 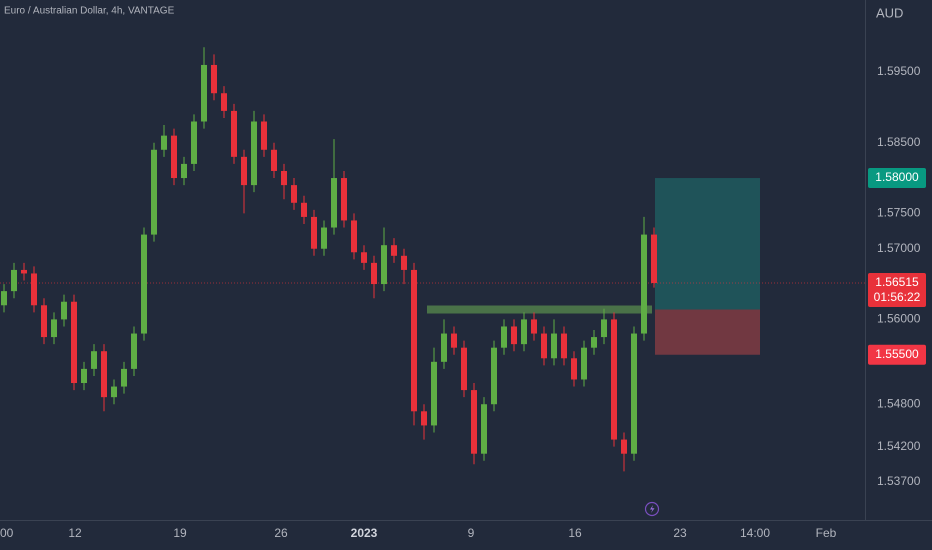 I want to click on lightning-icon, so click(x=652, y=509).